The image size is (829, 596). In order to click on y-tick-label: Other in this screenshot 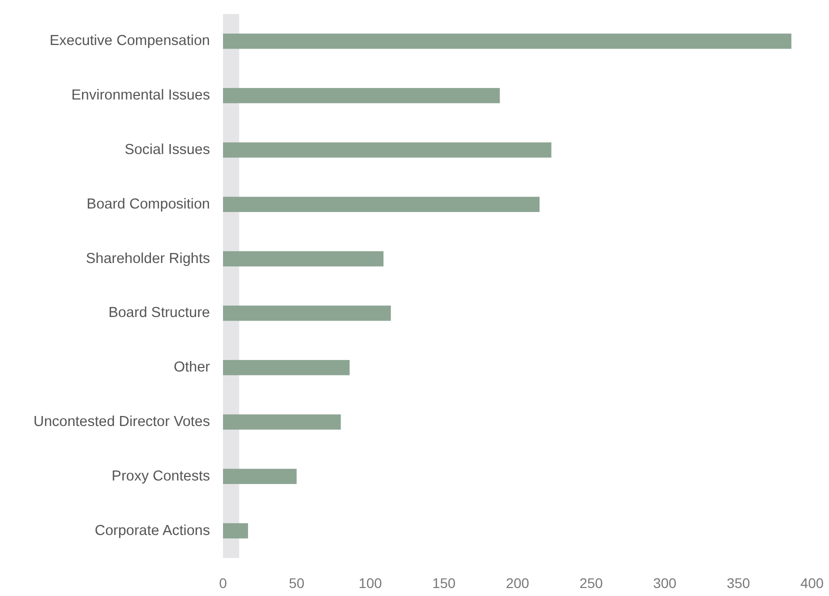, I will do `click(192, 368)`.